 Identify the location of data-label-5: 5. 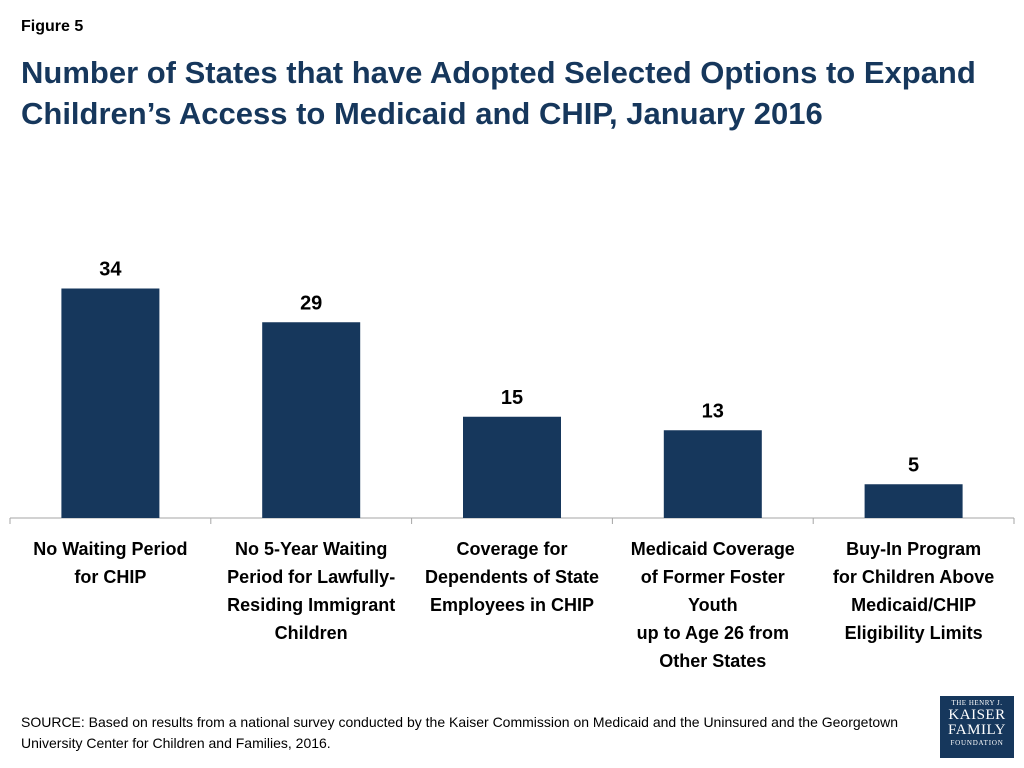
(913, 465).